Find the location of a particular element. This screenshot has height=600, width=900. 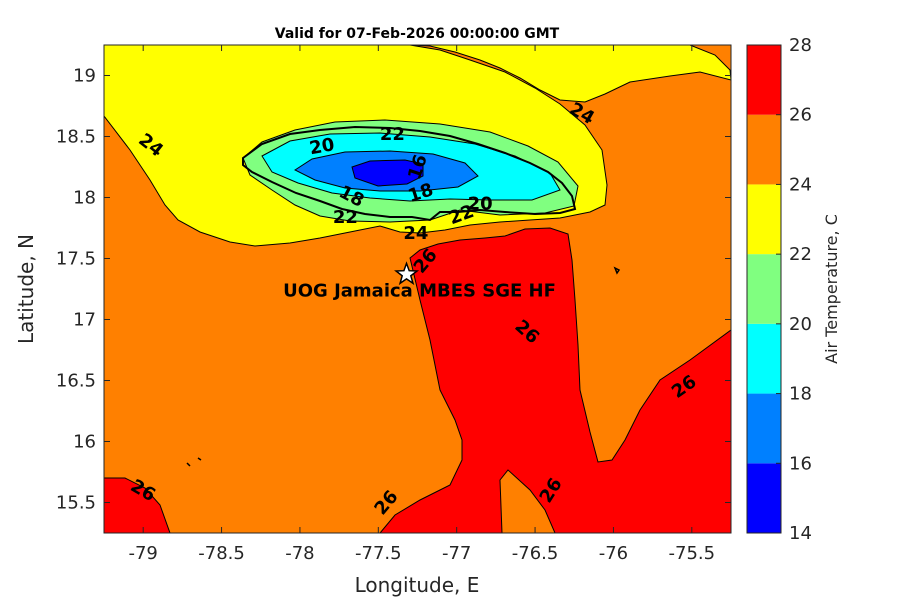

x-tick-label: -75.5 is located at coordinates (692, 553).